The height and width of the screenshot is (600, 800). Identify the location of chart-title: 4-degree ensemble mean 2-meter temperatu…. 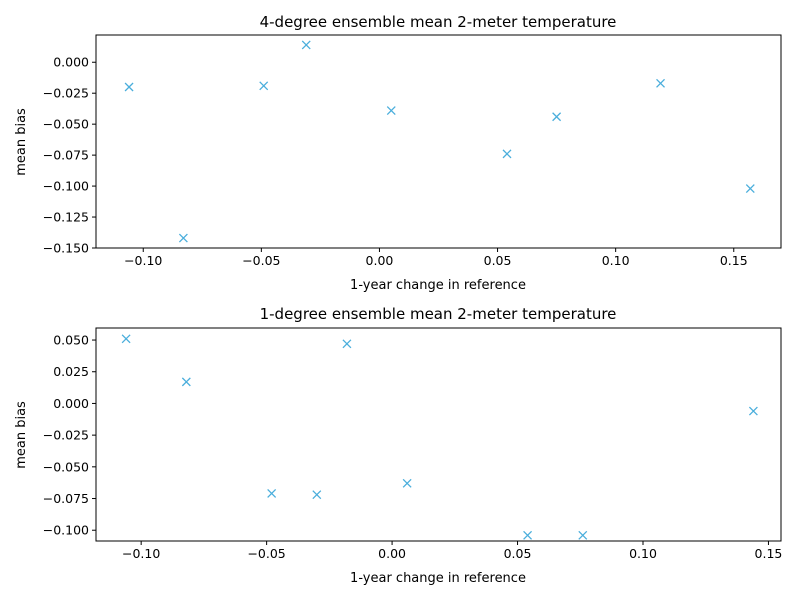
(438, 22).